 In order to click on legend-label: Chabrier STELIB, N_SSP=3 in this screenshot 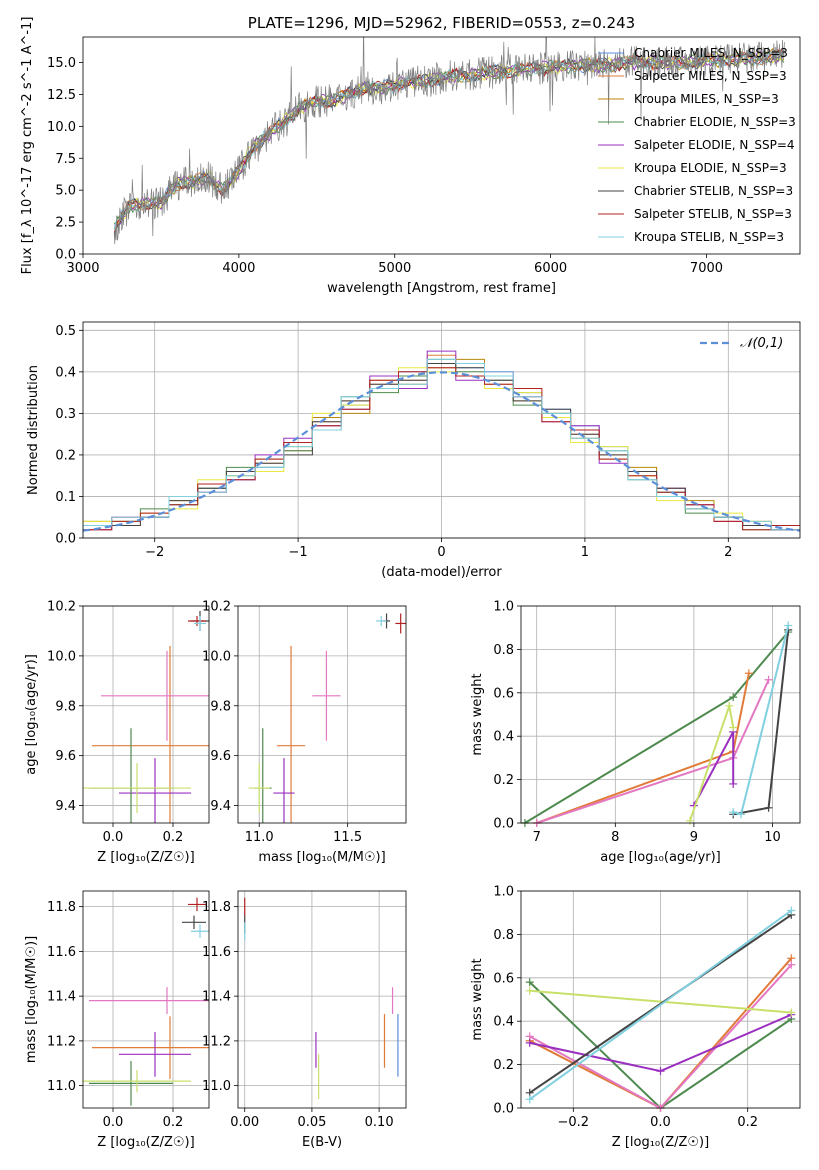, I will do `click(713, 191)`.